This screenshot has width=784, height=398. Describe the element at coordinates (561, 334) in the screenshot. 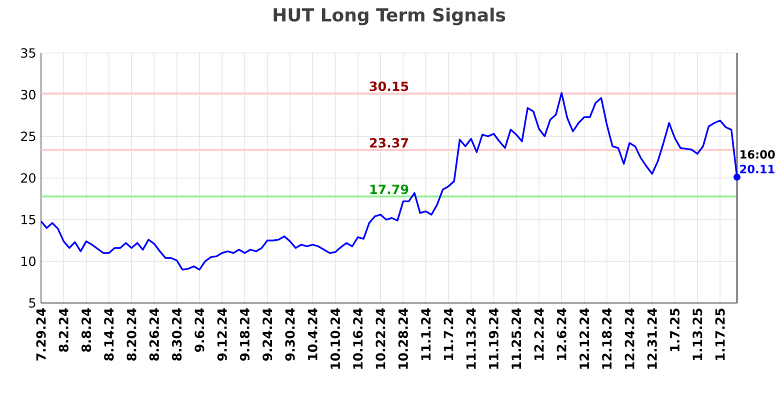

I see `x-tick-label: 12.6.24` at that location.